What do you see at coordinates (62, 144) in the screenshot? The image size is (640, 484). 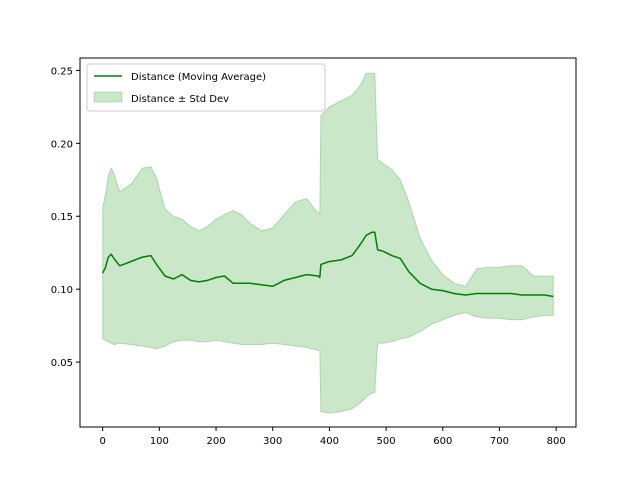 I see `y-tick-label: 0.20` at bounding box center [62, 144].